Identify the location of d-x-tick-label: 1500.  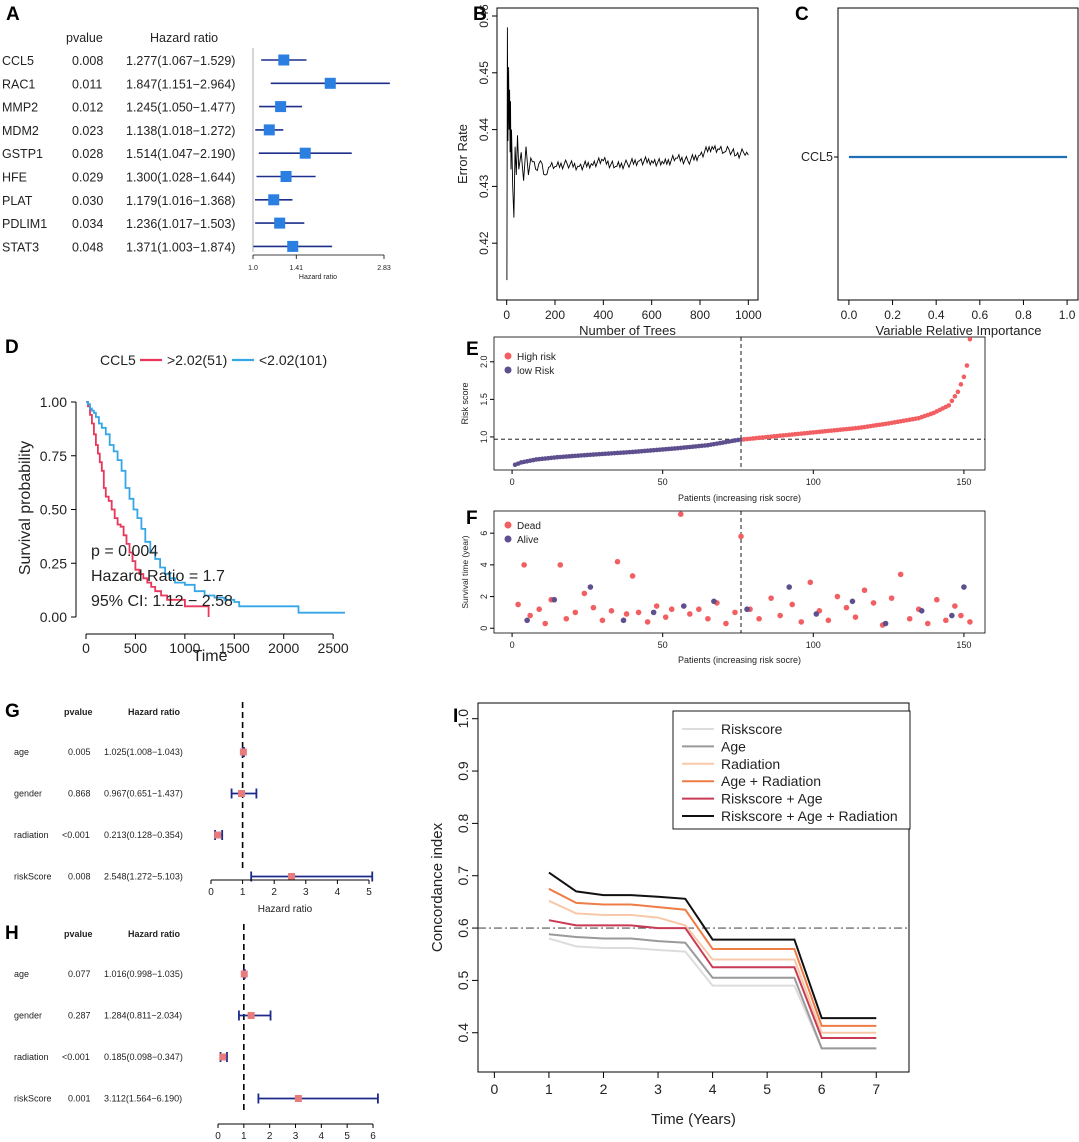
(234, 648).